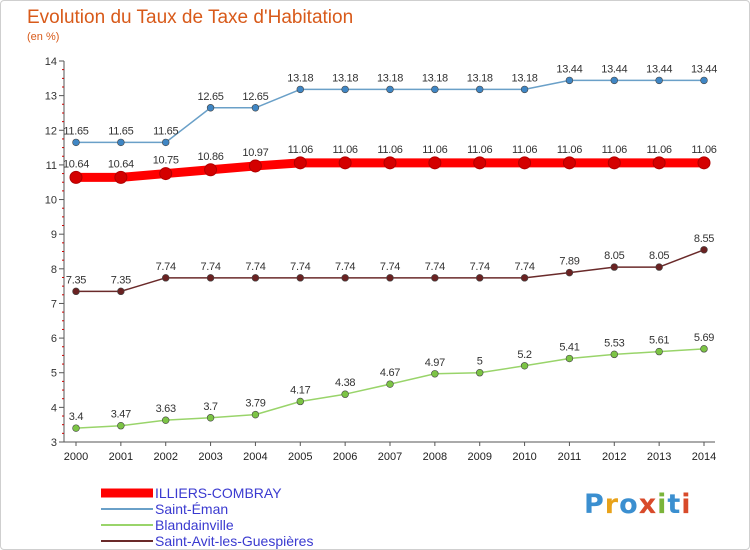 This screenshot has height=550, width=750. Describe the element at coordinates (659, 256) in the screenshot. I see `data-label: 8.05` at that location.